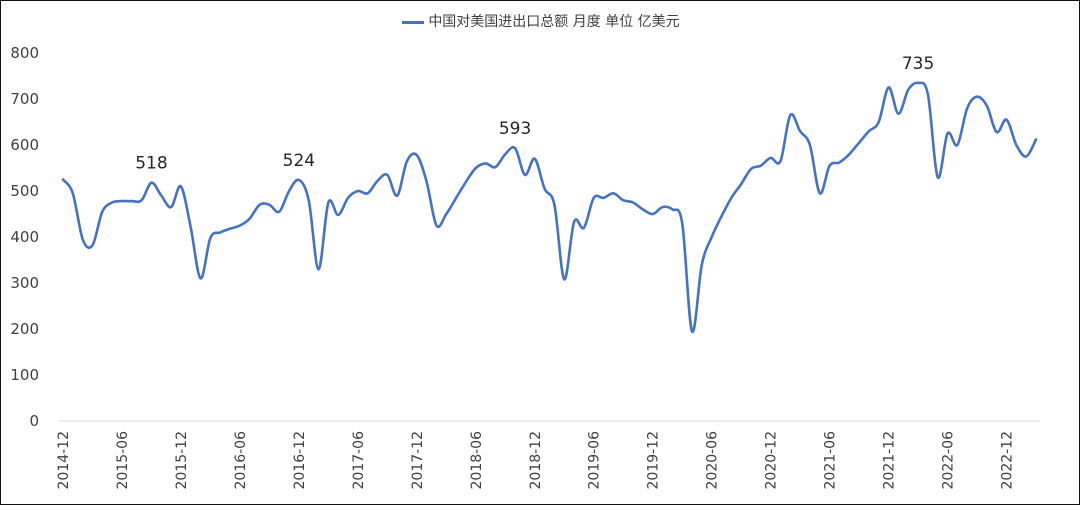 The width and height of the screenshot is (1080, 506). Describe the element at coordinates (299, 161) in the screenshot. I see `data-label: 524` at that location.